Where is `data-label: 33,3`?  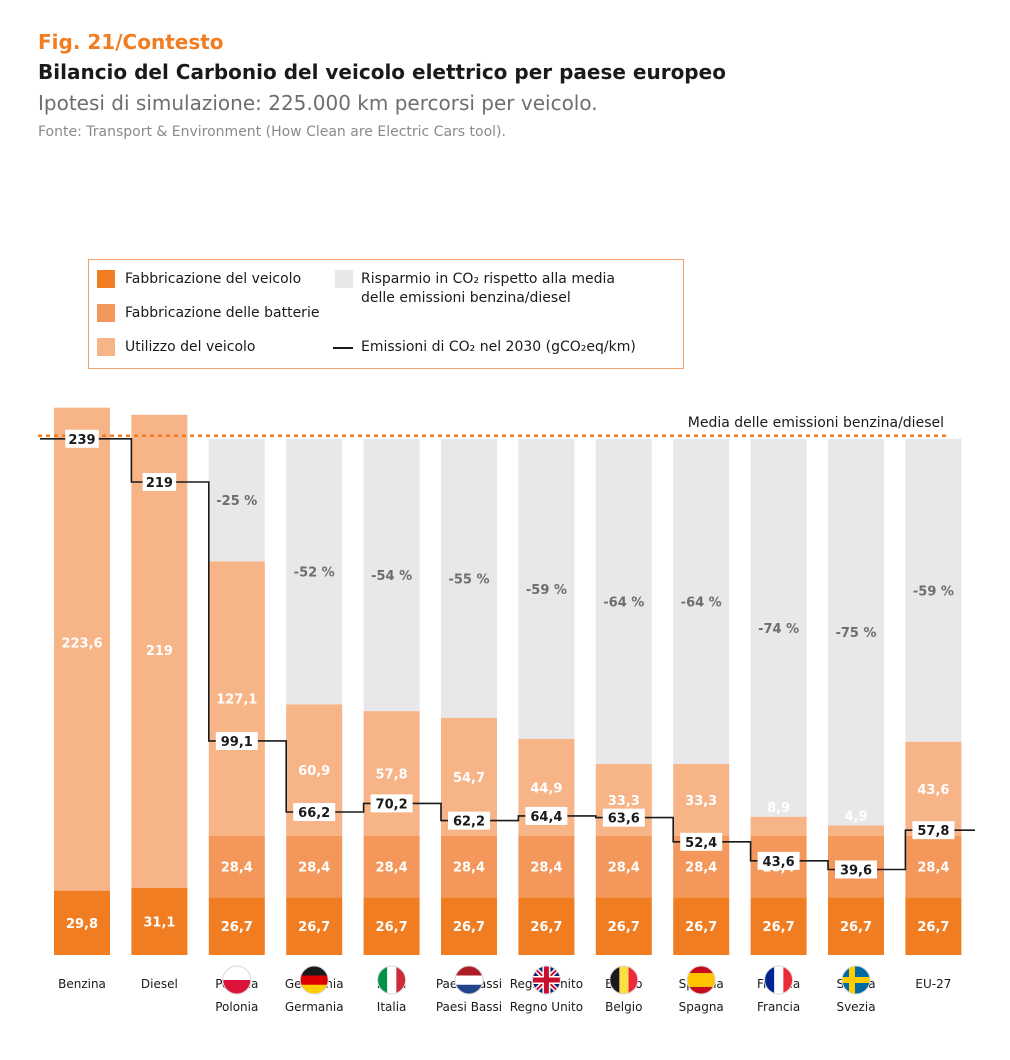
data-label: 33,3 is located at coordinates (701, 801).